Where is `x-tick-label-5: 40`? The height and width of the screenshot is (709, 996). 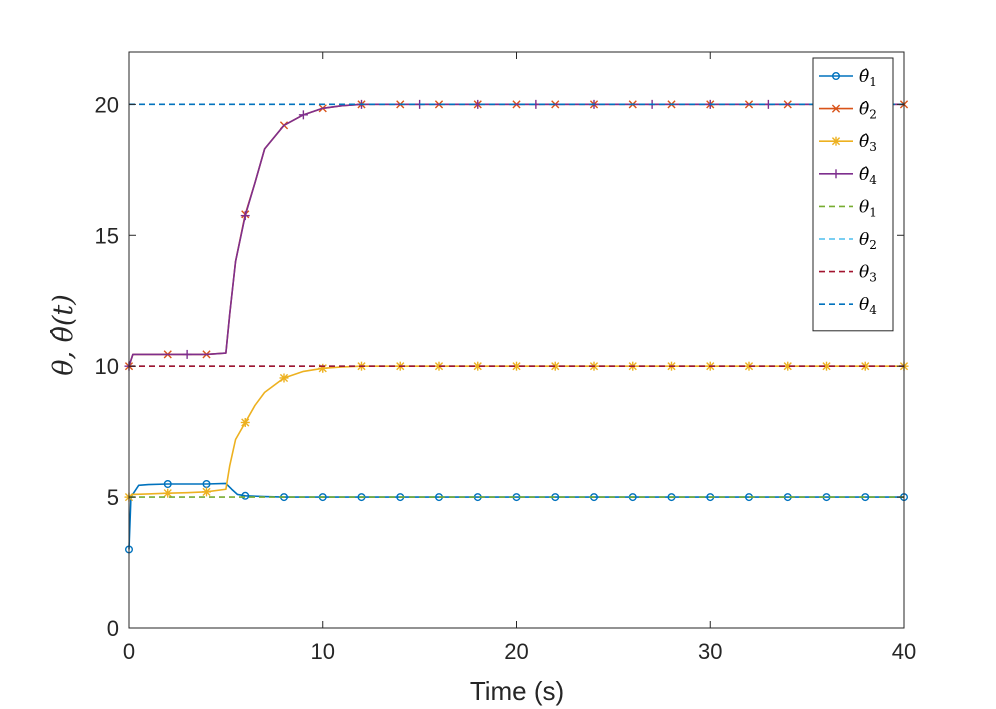
x-tick-label-5: 40 is located at coordinates (904, 651).